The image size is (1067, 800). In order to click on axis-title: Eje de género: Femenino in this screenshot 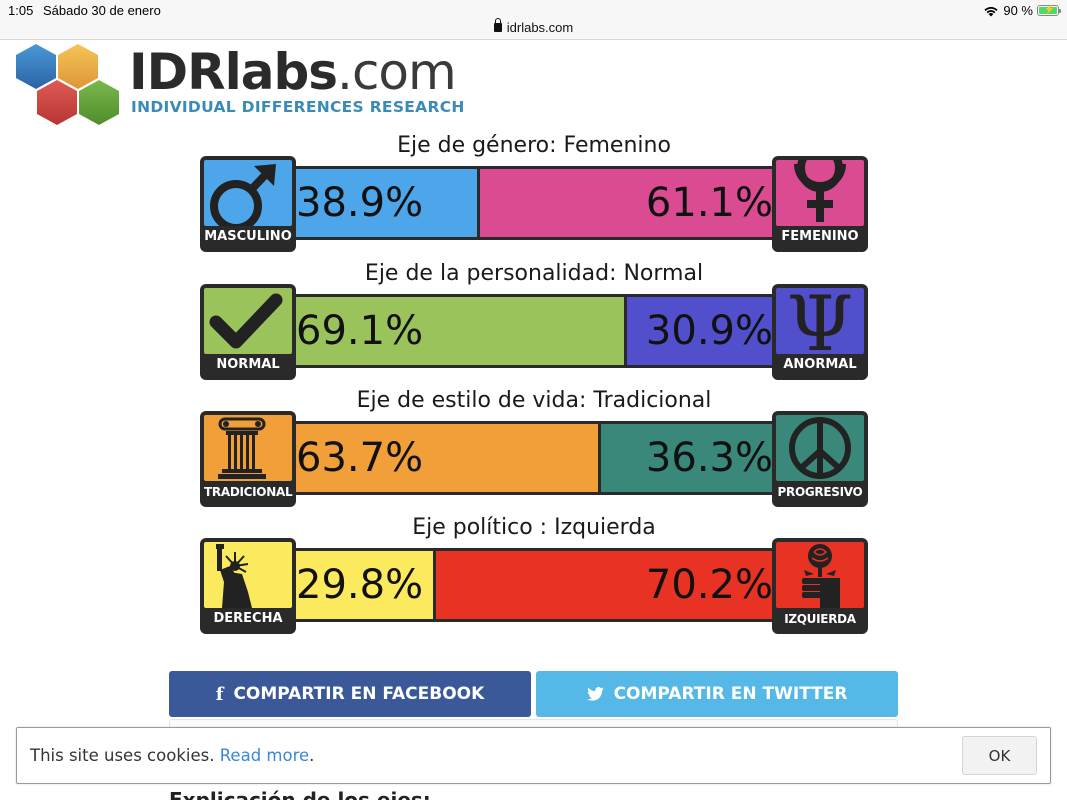, I will do `click(534, 145)`.